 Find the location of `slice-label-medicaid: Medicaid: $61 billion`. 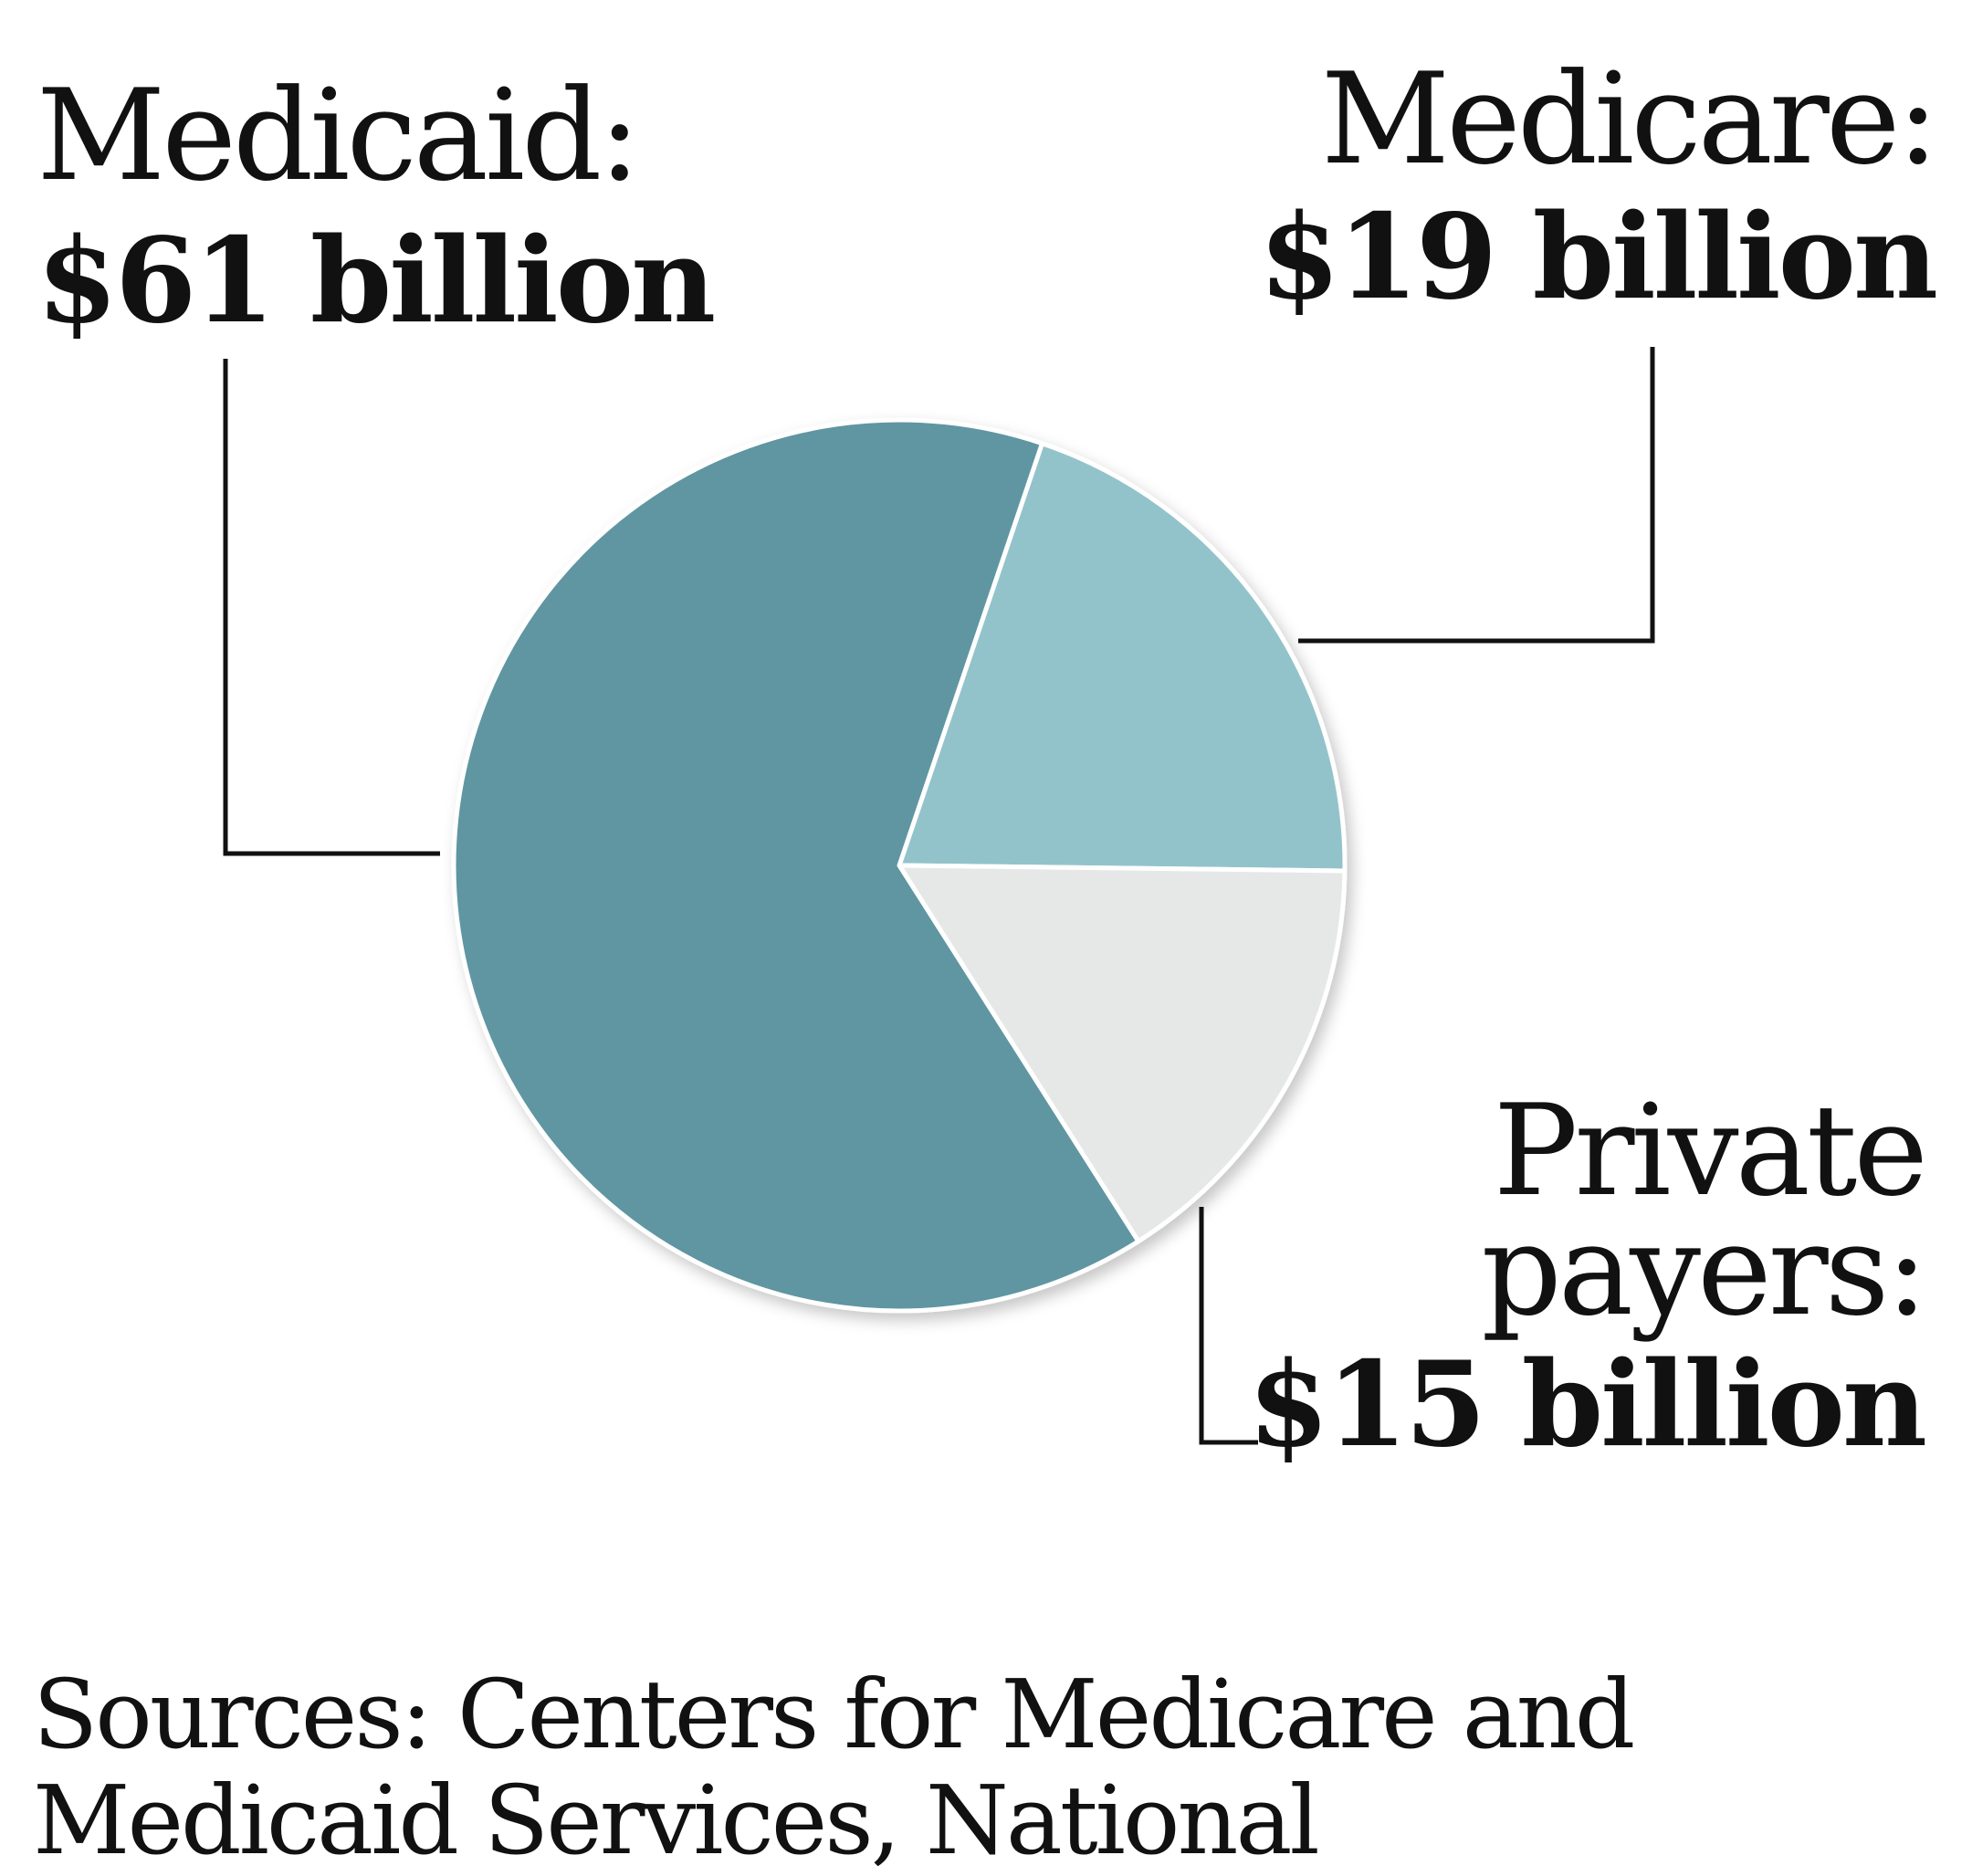

slice-label-medicaid: Medicaid: $61 billion is located at coordinates (376, 206).